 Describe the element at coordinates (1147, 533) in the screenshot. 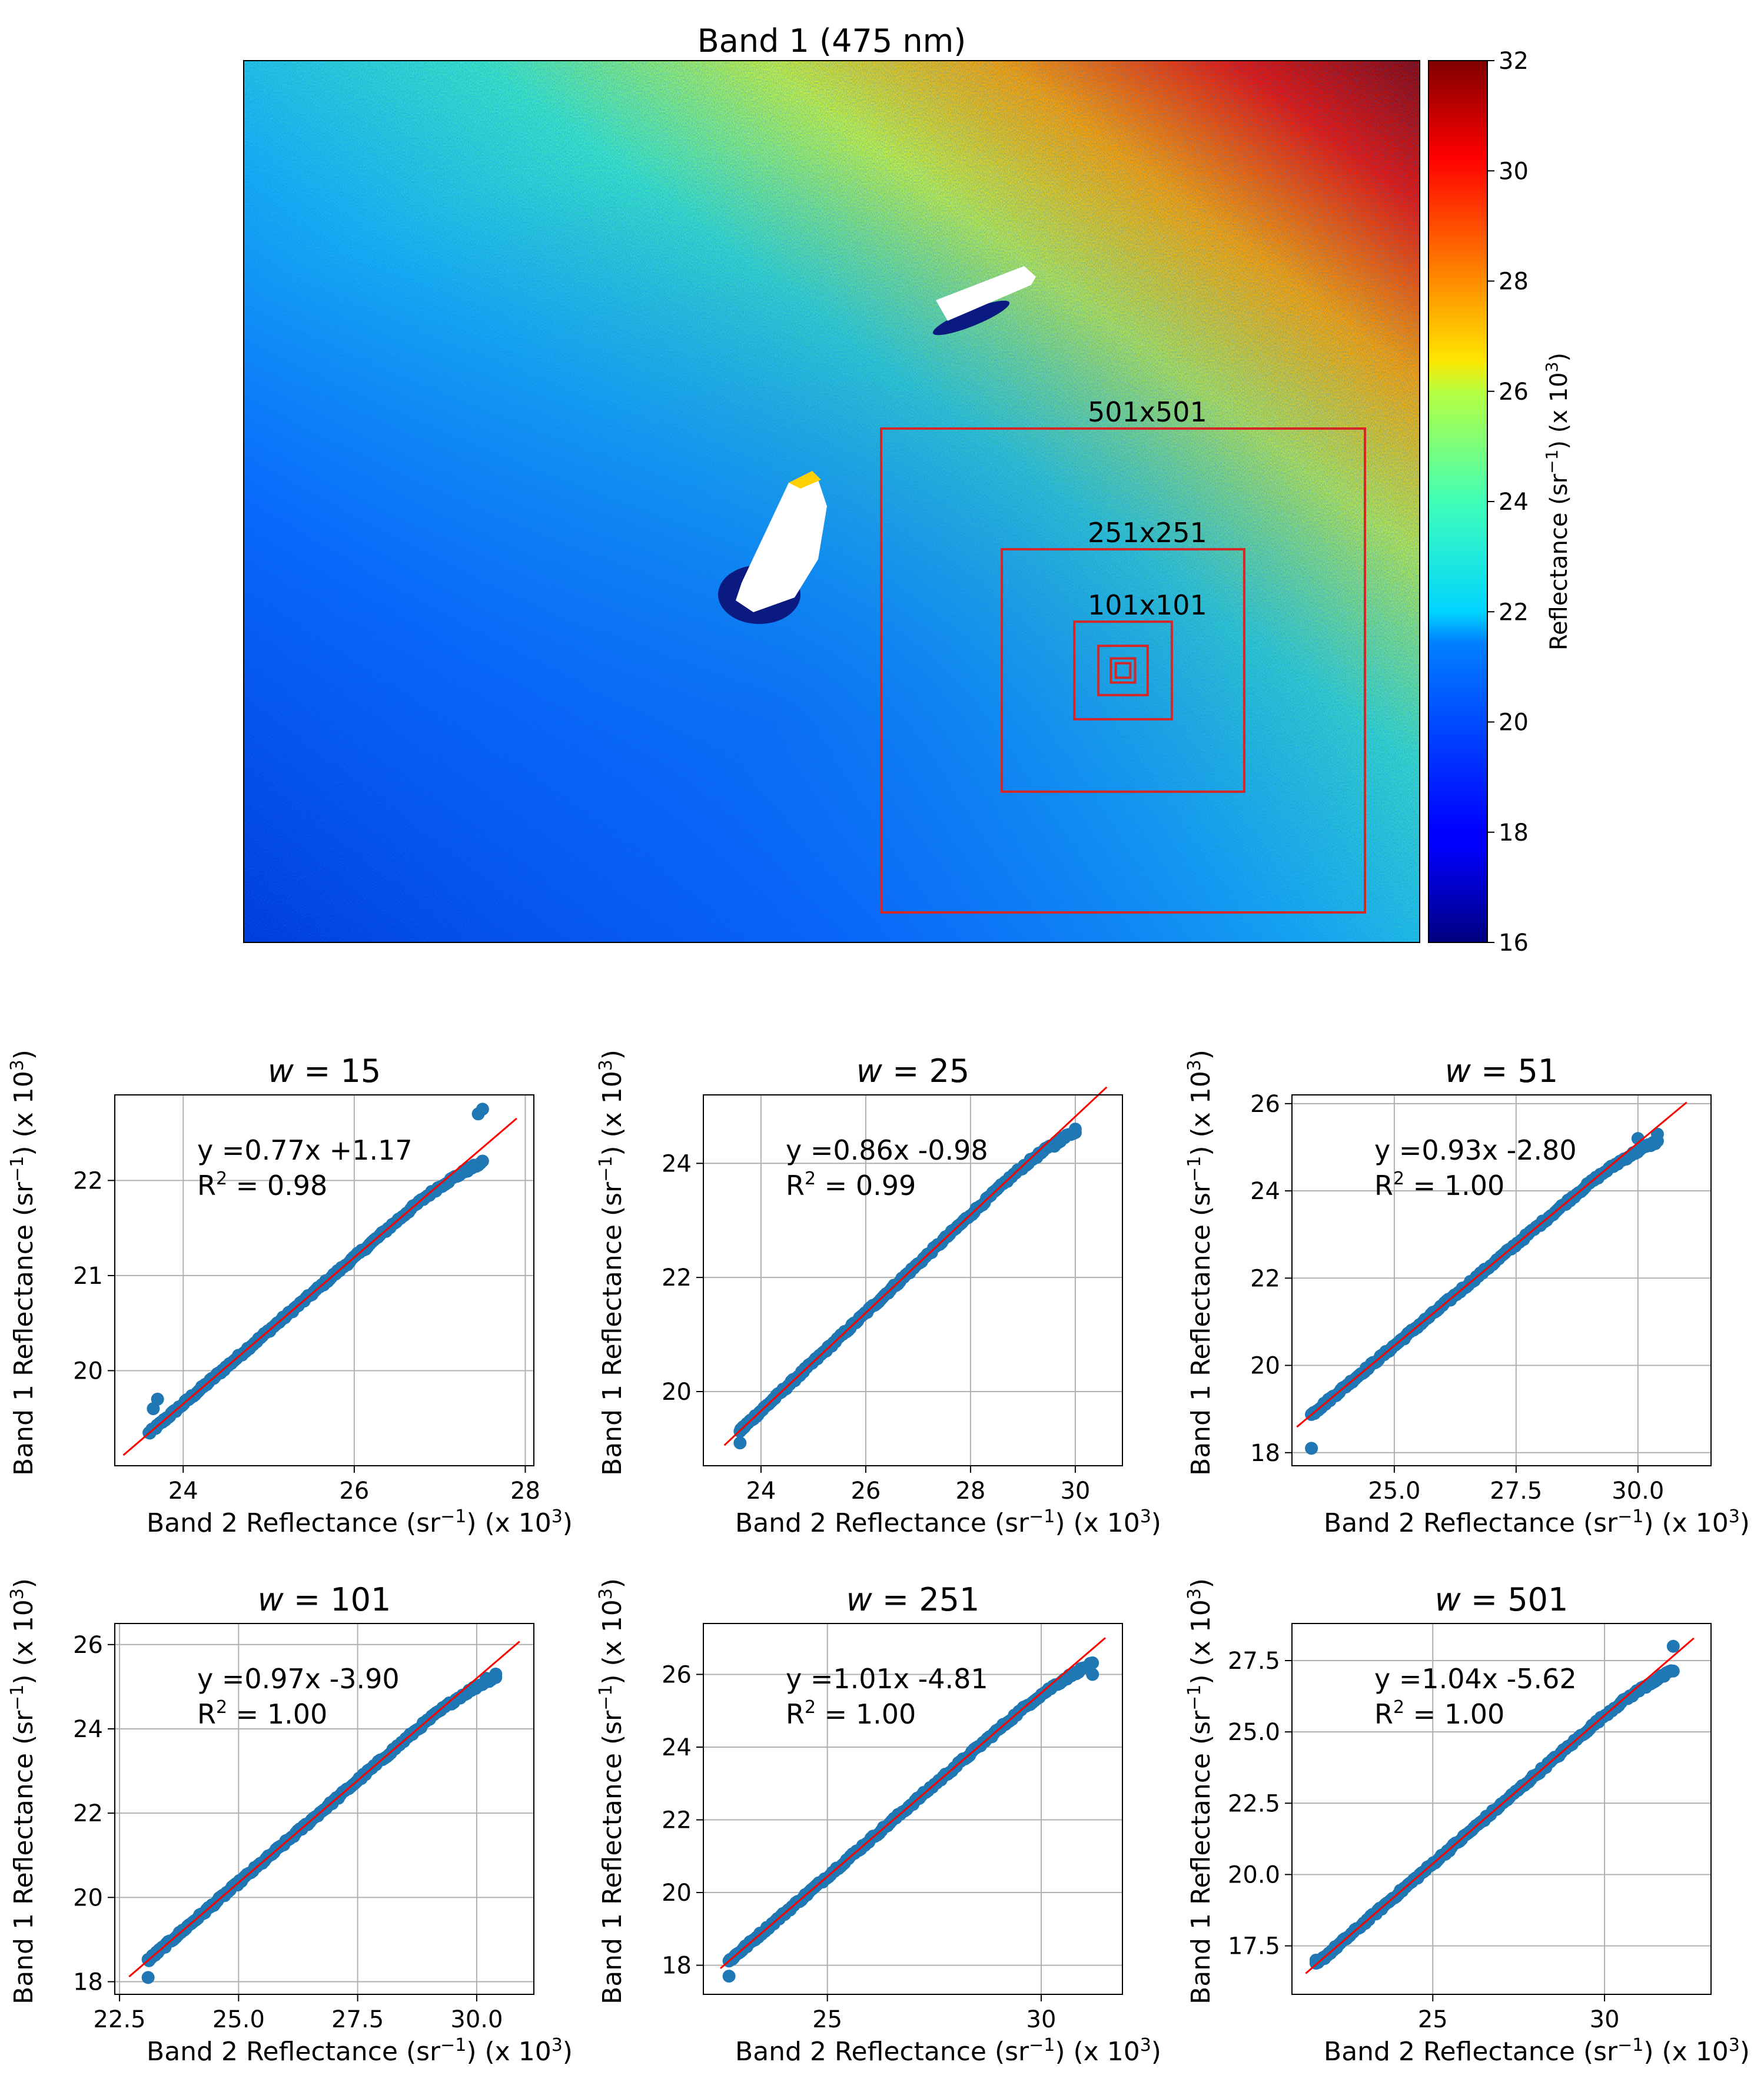

I see `window-box-label: 251x251` at that location.